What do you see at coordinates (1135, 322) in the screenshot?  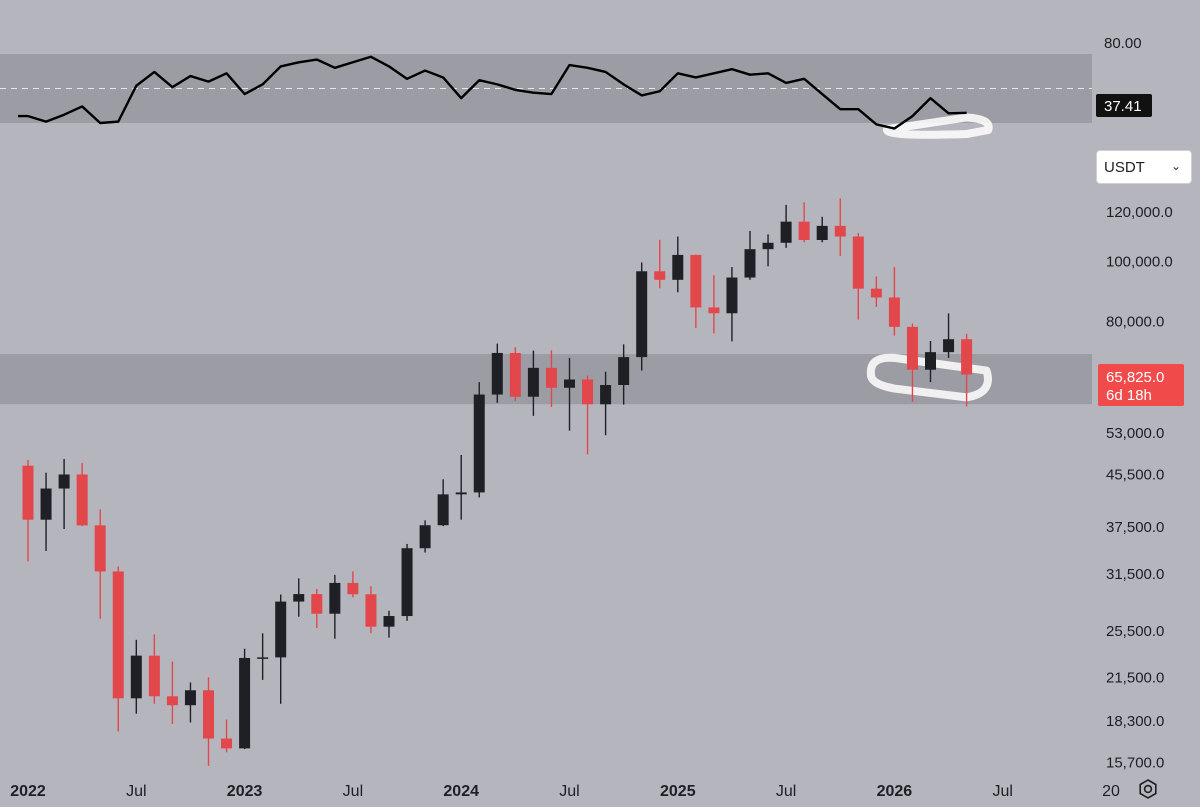 I see `price-tick-label: 80,000.0` at bounding box center [1135, 322].